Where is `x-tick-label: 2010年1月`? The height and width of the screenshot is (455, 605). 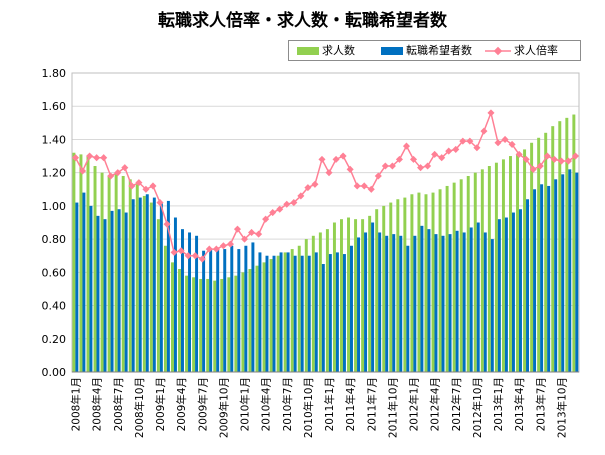 x-tick-label: 2010年1月 is located at coordinates (245, 404).